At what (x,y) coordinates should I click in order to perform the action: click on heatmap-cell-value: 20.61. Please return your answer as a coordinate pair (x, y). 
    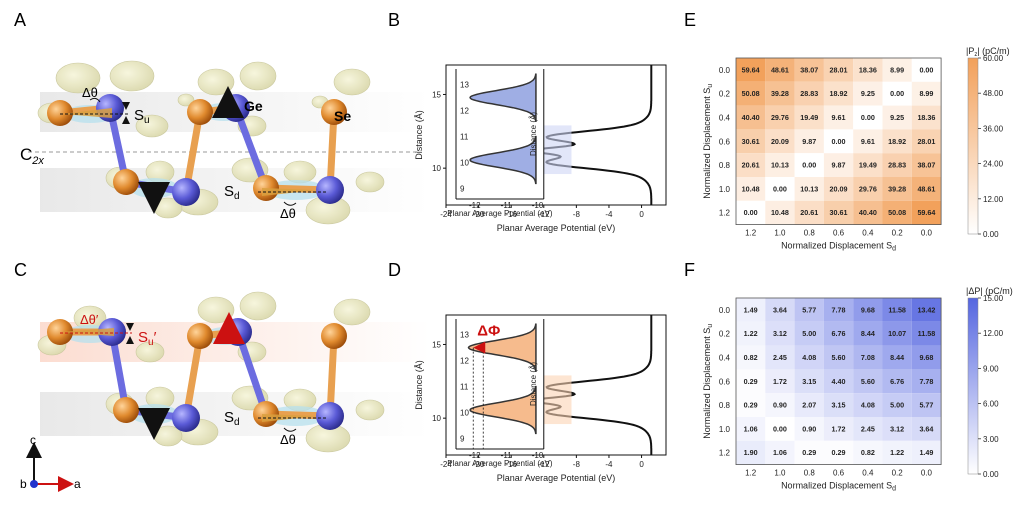
    Looking at the image, I should click on (809, 212).